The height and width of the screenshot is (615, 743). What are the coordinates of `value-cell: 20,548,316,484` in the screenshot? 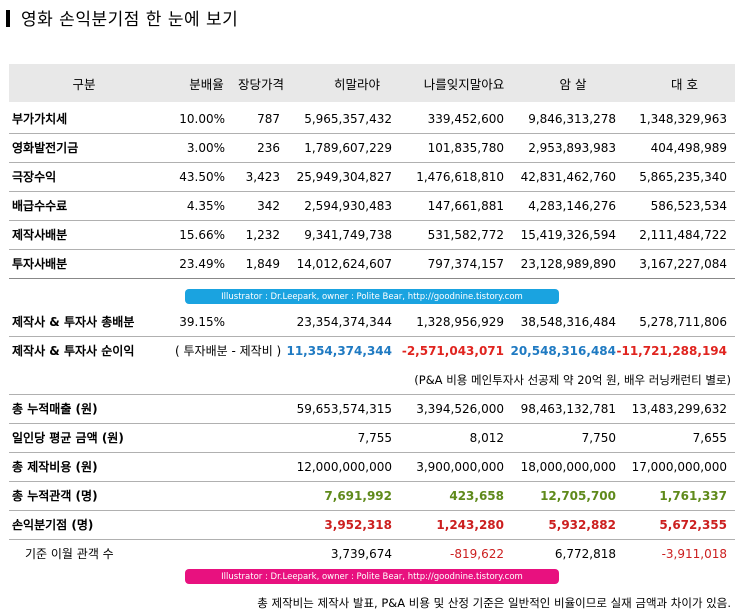 It's located at (563, 350).